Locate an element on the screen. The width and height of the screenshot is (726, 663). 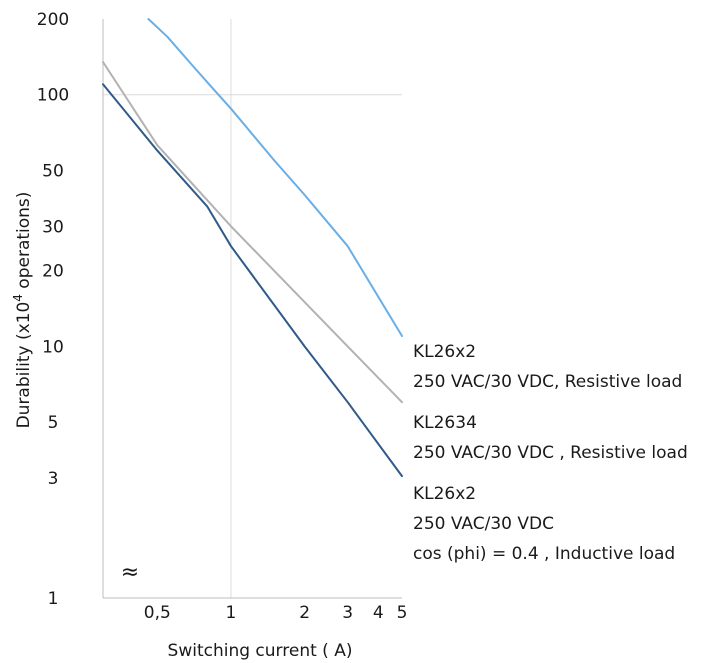
series-label-3-line-2: 250 VAC/30 VDC is located at coordinates (483, 524).